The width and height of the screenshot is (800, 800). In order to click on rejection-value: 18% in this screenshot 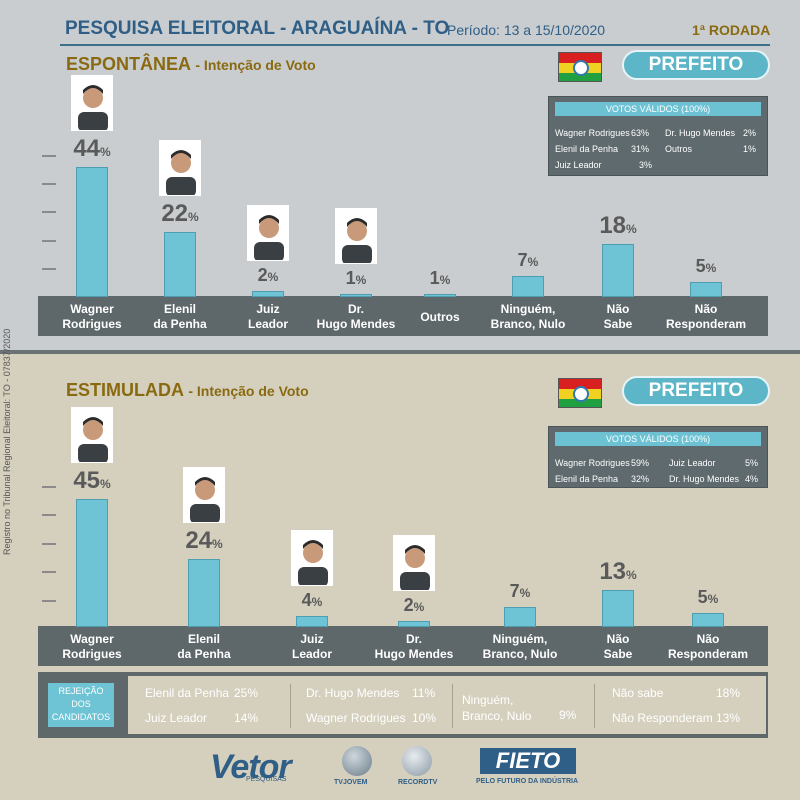, I will do `click(728, 693)`.